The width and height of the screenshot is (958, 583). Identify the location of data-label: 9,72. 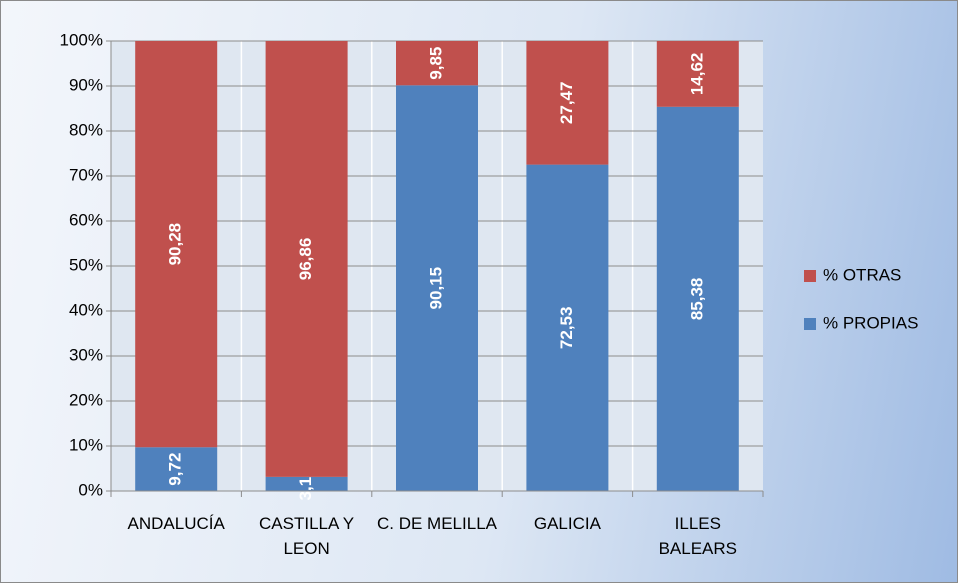
(175, 469).